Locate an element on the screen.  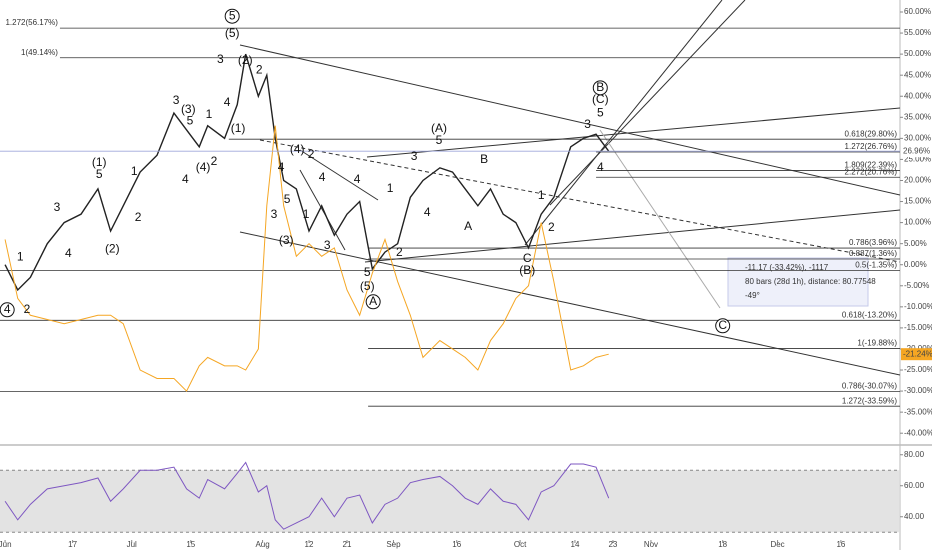
wave-label: (3) is located at coordinates (286, 240).